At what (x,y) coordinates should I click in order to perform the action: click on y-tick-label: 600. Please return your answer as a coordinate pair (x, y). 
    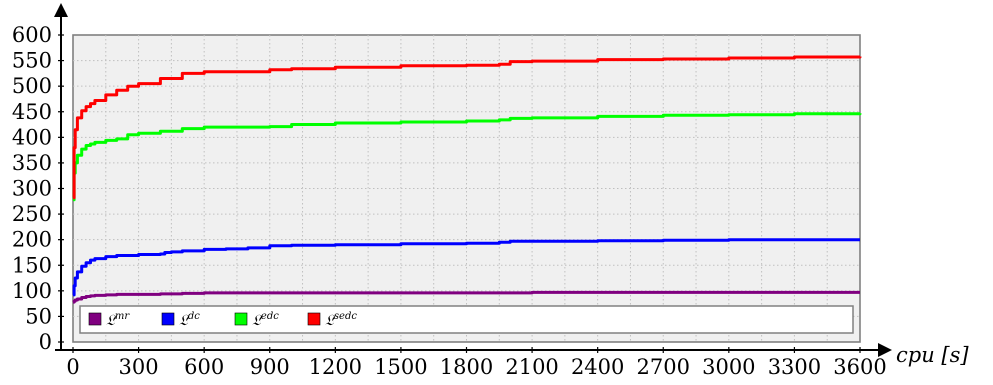
    Looking at the image, I should click on (32, 35).